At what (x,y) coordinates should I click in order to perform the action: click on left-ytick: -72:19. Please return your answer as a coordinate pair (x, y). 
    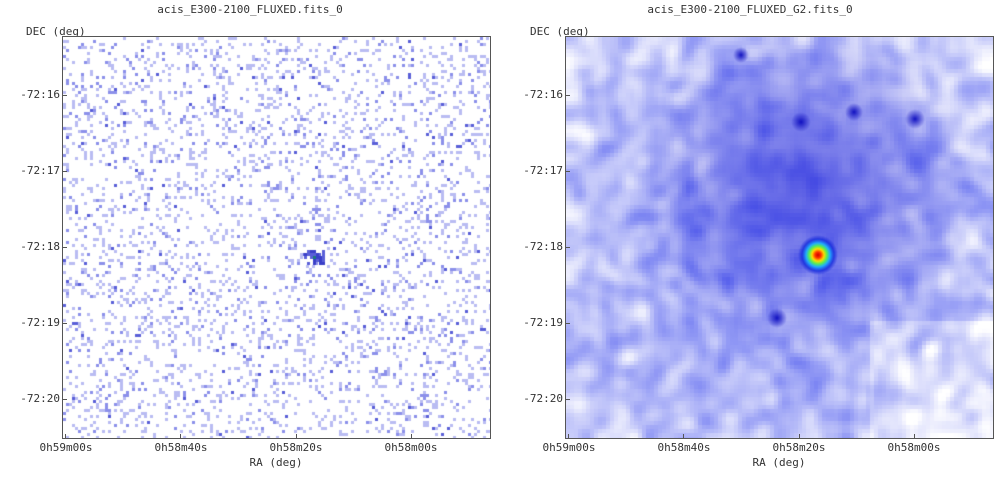
    Looking at the image, I should click on (40, 322).